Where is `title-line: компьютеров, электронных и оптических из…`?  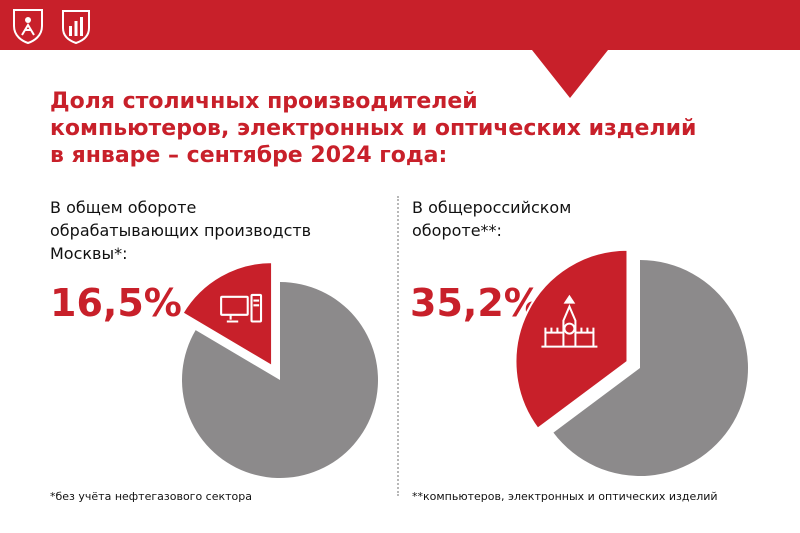
title-line: компьютеров, электронных и оптических из… is located at coordinates (373, 128).